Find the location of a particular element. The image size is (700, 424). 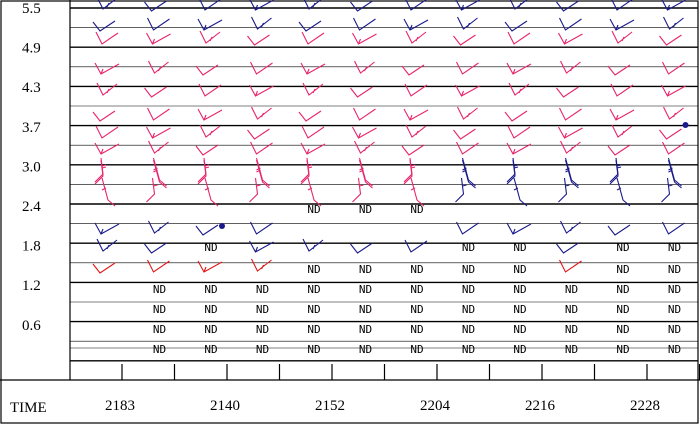

y-tick-label: 0.6 is located at coordinates (31, 326).